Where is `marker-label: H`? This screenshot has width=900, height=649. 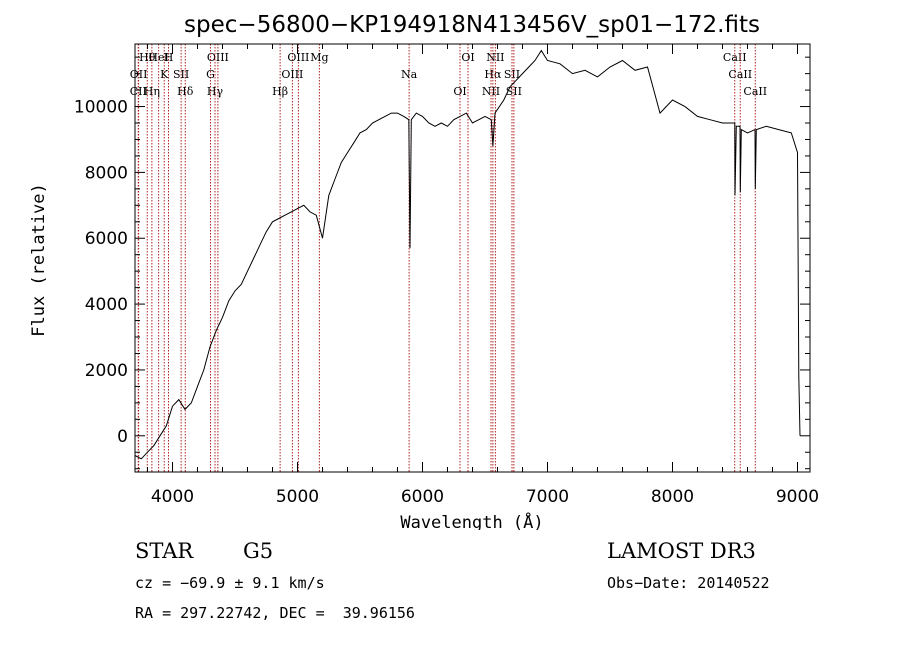 marker-label: H is located at coordinates (169, 57).